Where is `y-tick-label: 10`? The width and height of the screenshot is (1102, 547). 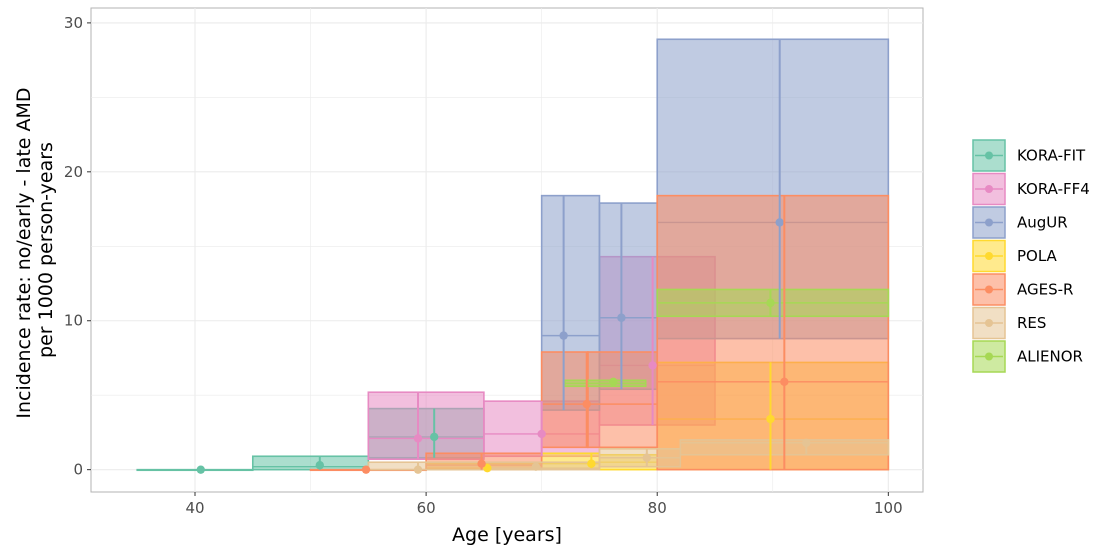 y-tick-label: 10 is located at coordinates (73, 321).